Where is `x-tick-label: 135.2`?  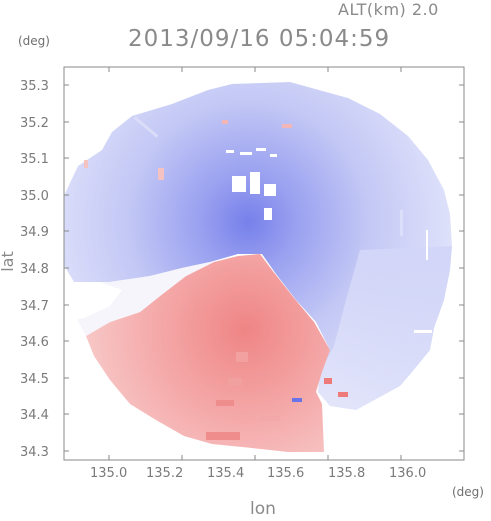
x-tick-label: 135.2 is located at coordinates (164, 473).